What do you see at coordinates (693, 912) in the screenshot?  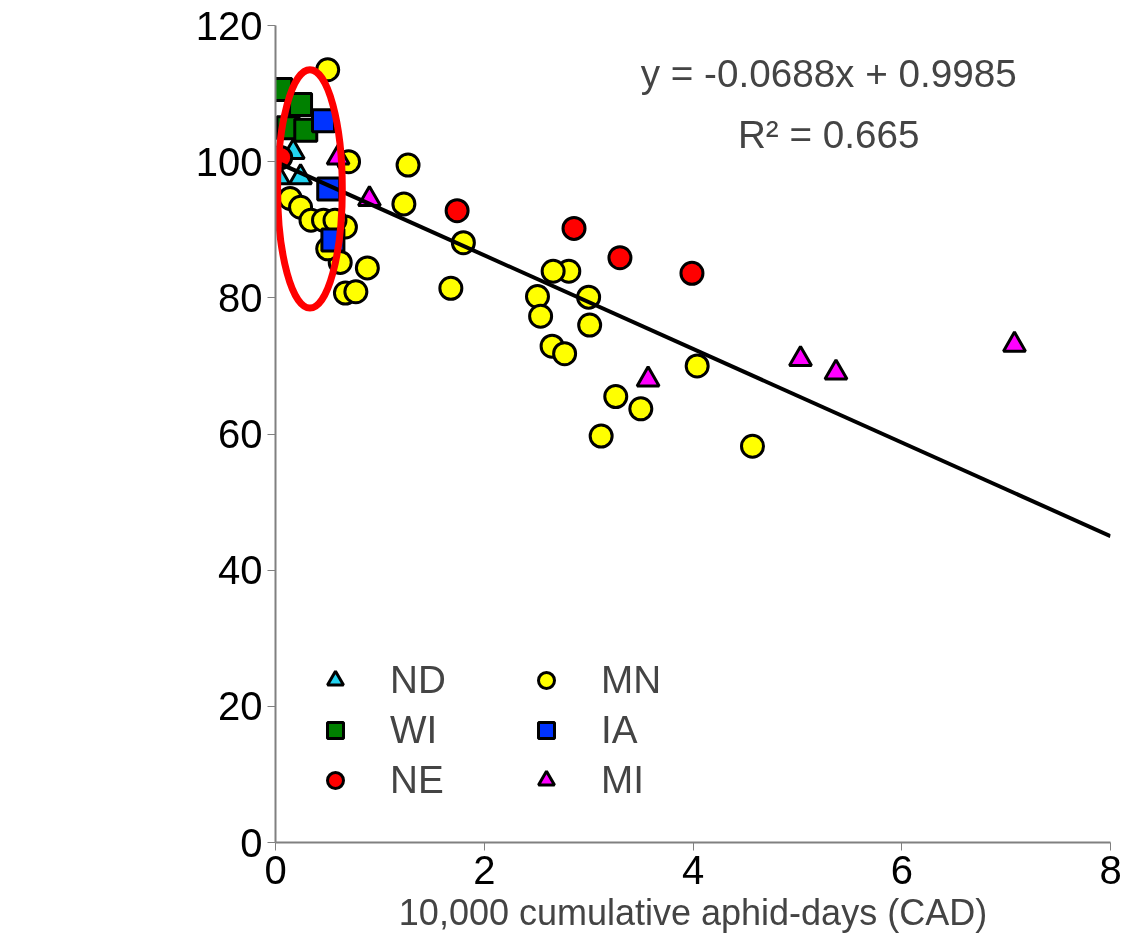 I see `x-axis-title: 10,000 cumulative aphid-days (CAD)` at bounding box center [693, 912].